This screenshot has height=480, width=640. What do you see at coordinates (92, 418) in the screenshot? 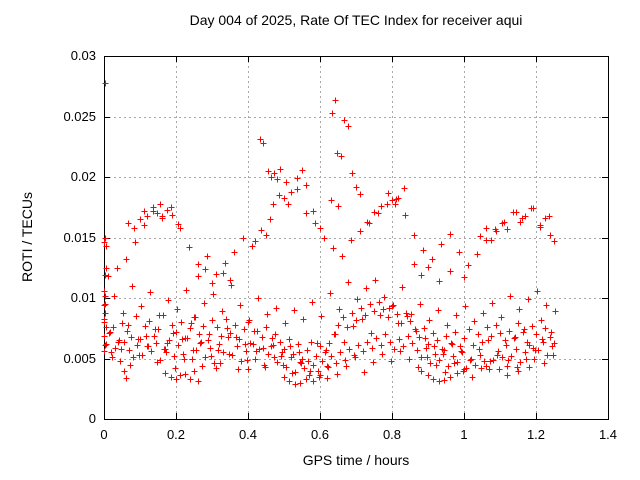
I see `y-tick-label: 0` at bounding box center [92, 418].